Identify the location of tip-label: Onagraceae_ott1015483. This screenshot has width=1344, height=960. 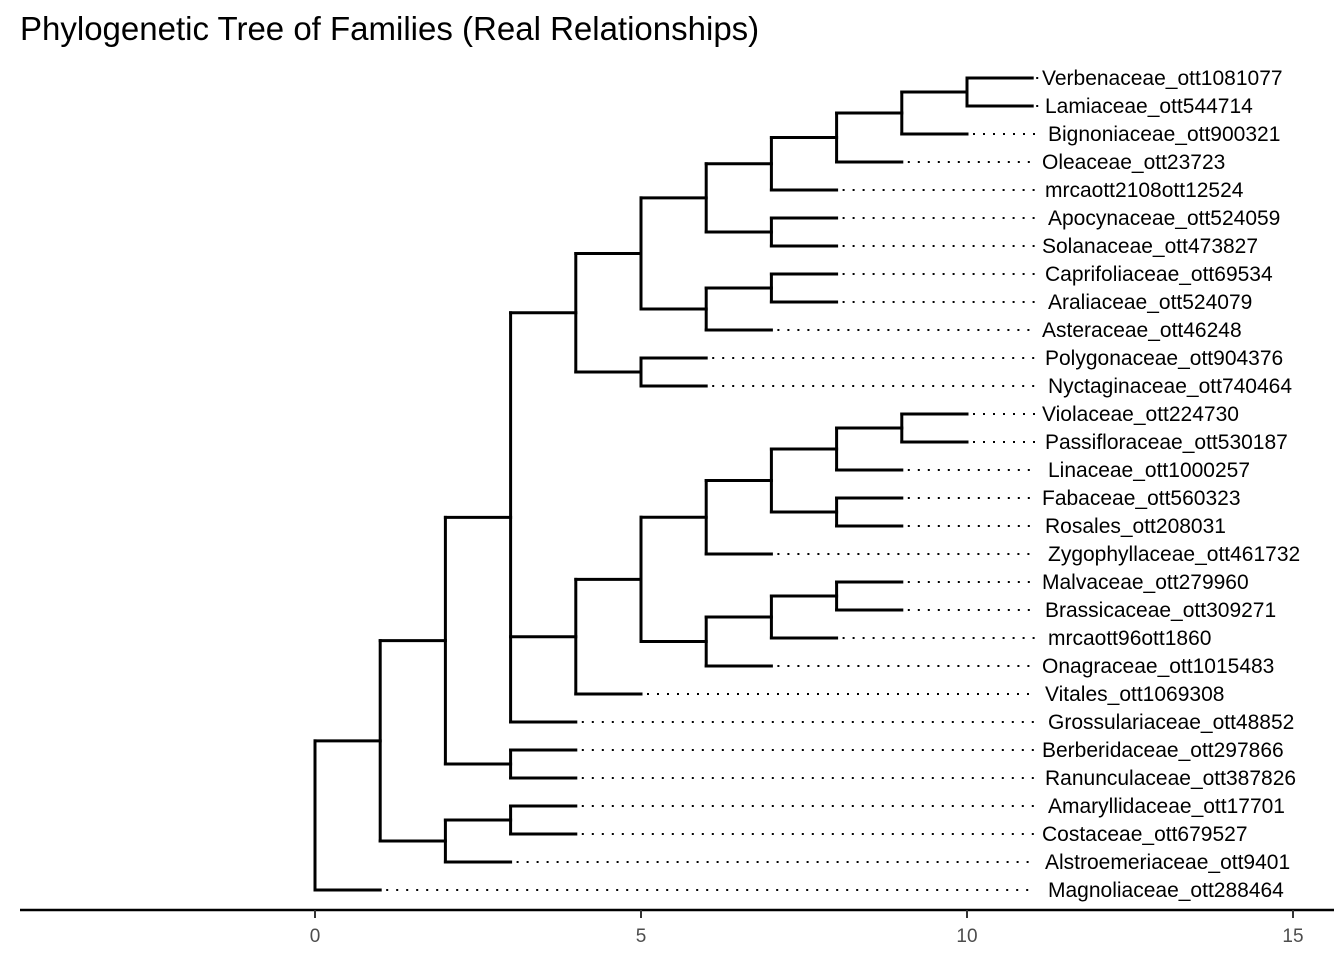
(1158, 666).